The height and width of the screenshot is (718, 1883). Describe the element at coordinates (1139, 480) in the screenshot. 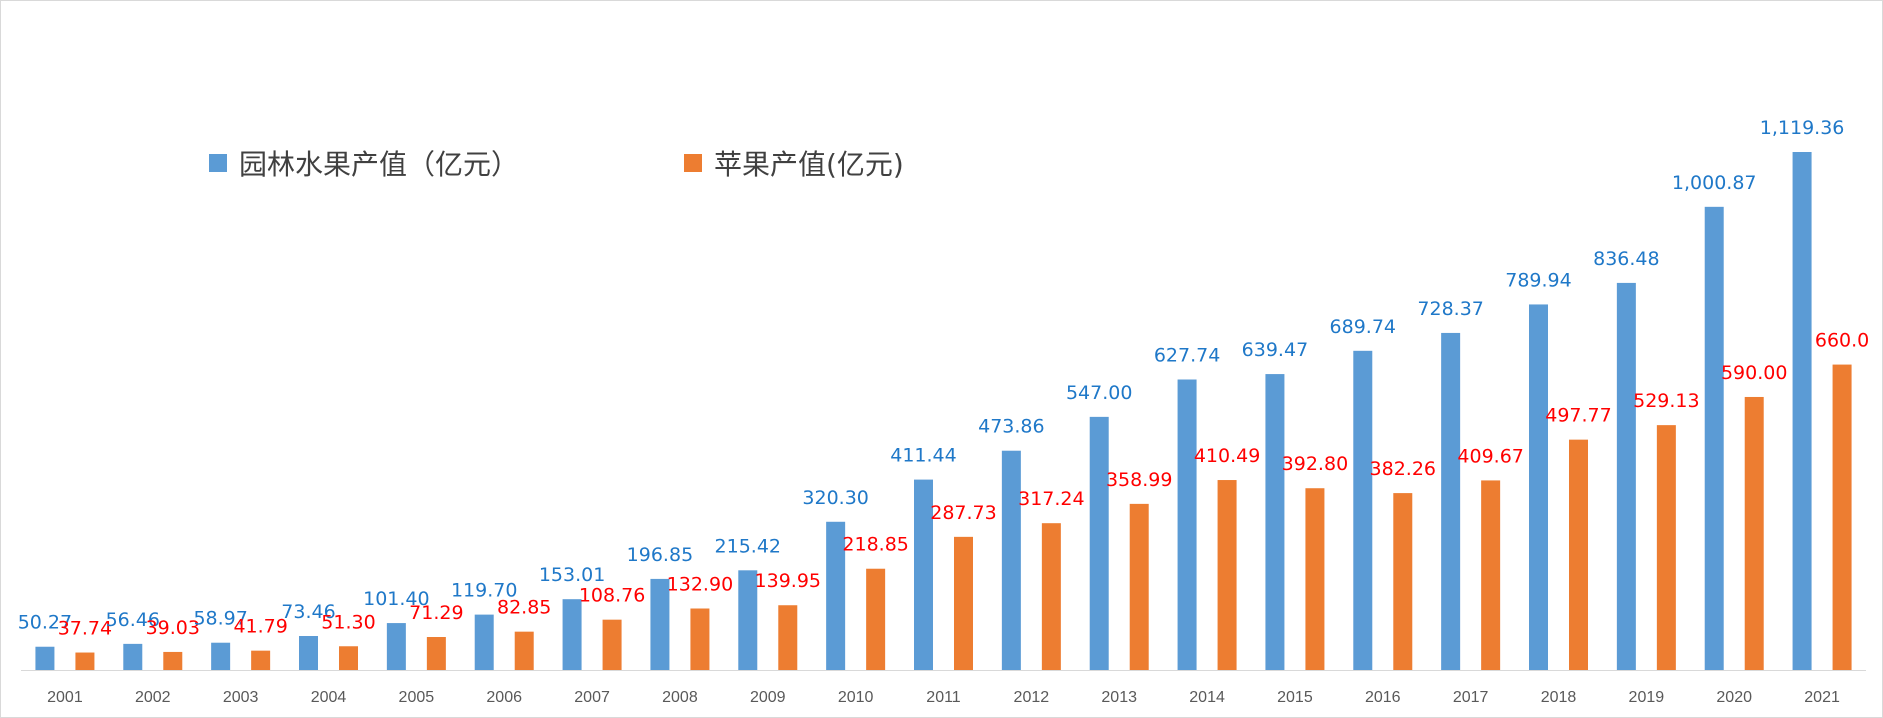

I see `data-label-apple: 358.99` at that location.